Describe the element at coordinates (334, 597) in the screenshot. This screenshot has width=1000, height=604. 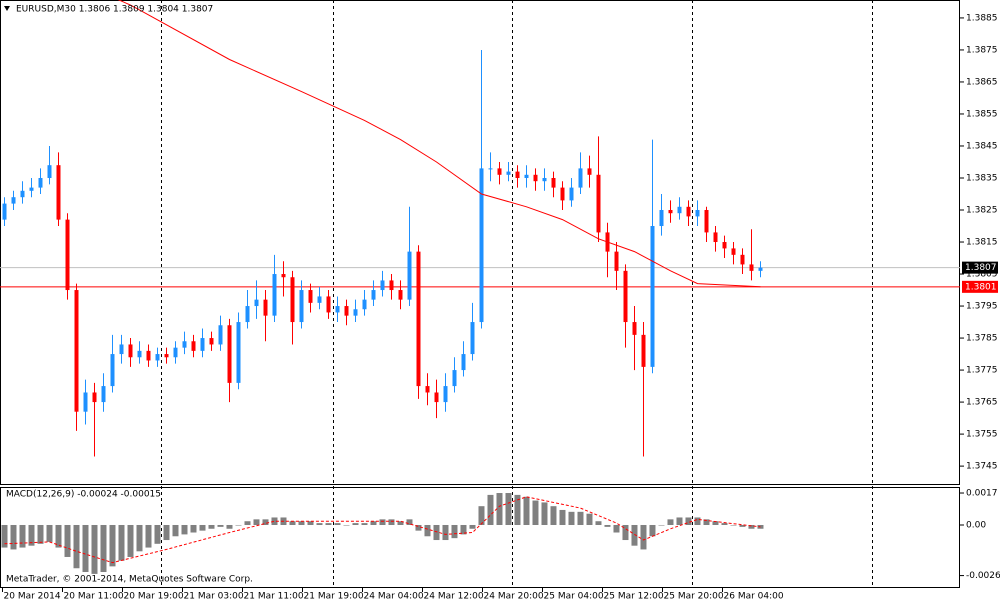
I see `x-tick-label: 21 Mar 19:00` at that location.